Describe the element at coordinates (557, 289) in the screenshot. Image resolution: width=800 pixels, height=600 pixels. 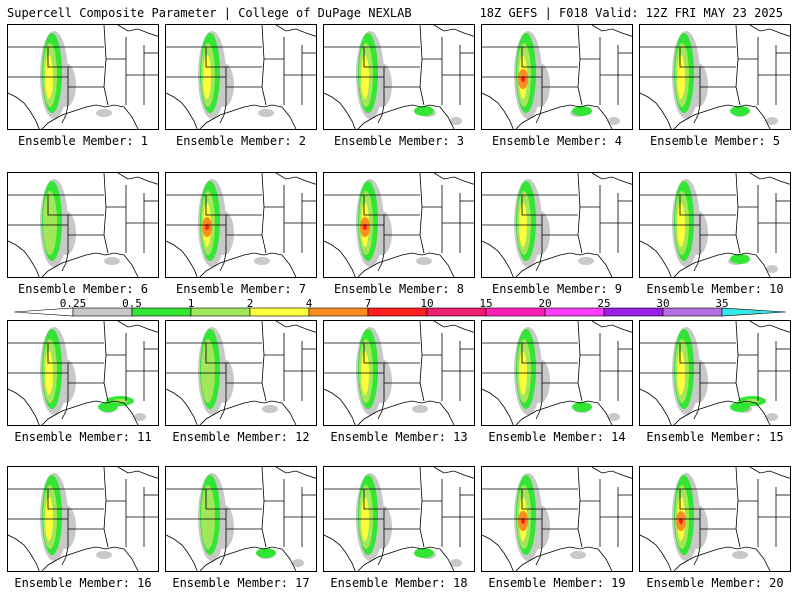
I see `member-label: Ensemble Member: 9` at that location.